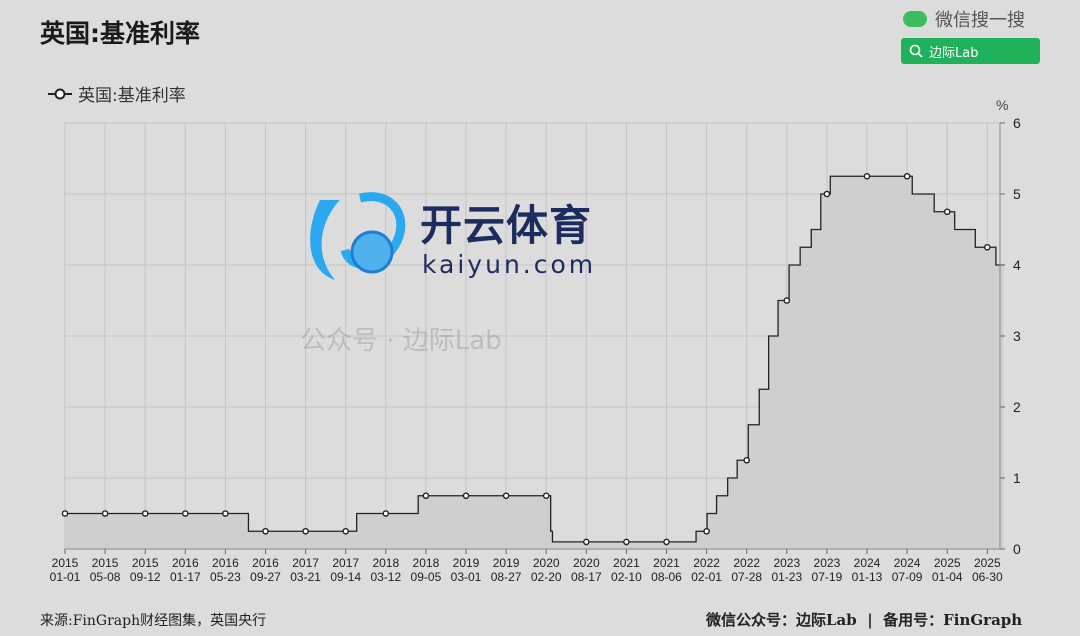 Image resolution: width=1080 pixels, height=636 pixels. Describe the element at coordinates (980, 20) in the screenshot. I see `wechat-label: 微信搜一搜` at that location.